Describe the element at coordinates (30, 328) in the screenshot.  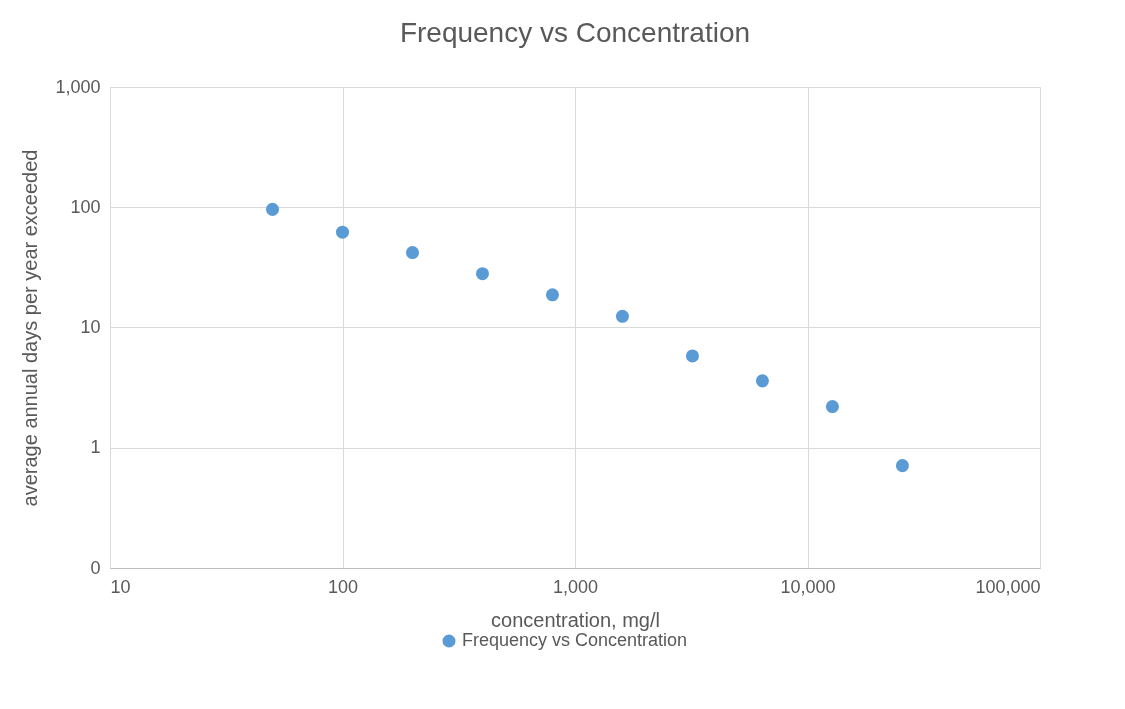
I see `y-axis-title: average annual days per year exceeded` at that location.